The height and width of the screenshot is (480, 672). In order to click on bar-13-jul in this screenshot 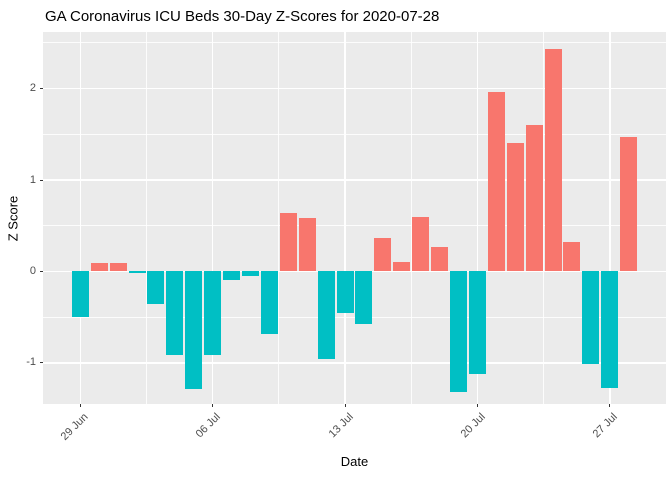, I will do `click(345, 292)`.